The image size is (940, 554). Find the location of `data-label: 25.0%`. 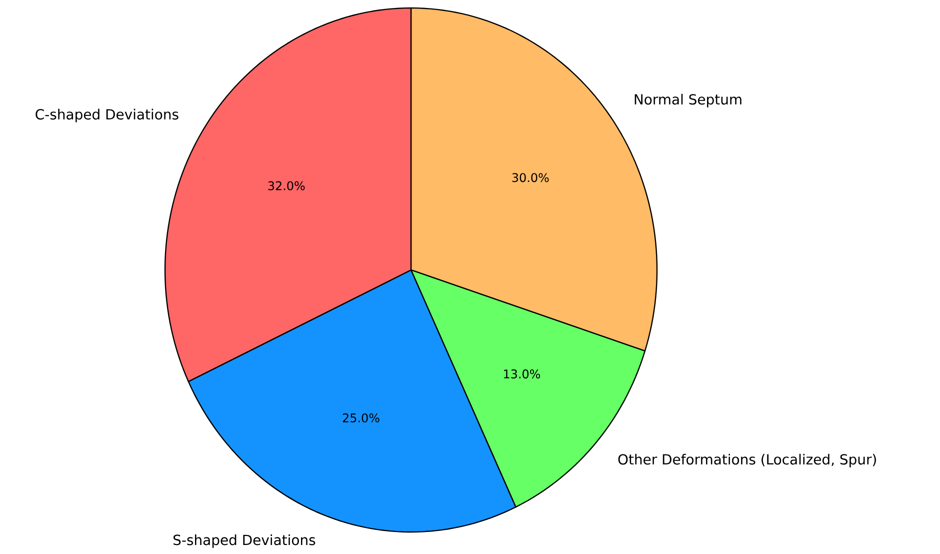

data-label: 25.0% is located at coordinates (361, 417).